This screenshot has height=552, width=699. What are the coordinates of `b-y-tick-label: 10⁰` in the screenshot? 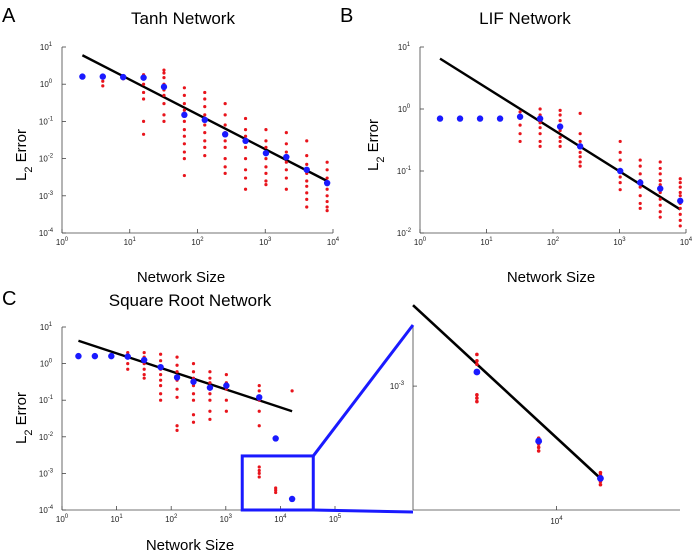 It's located at (404, 109).